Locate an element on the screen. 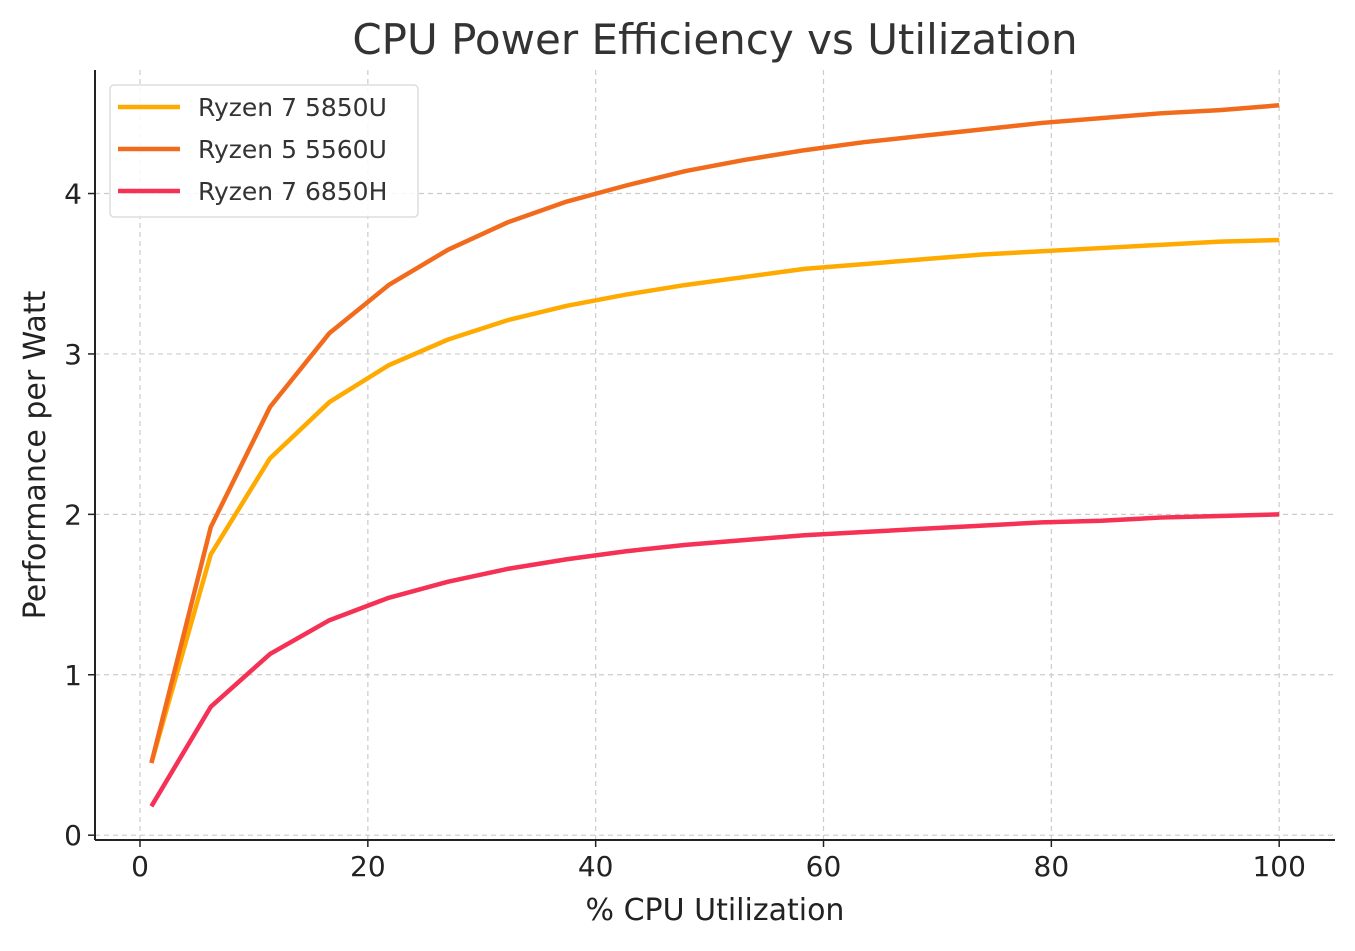 The image size is (1355, 951). x-tick-label: 80 is located at coordinates (1052, 866).